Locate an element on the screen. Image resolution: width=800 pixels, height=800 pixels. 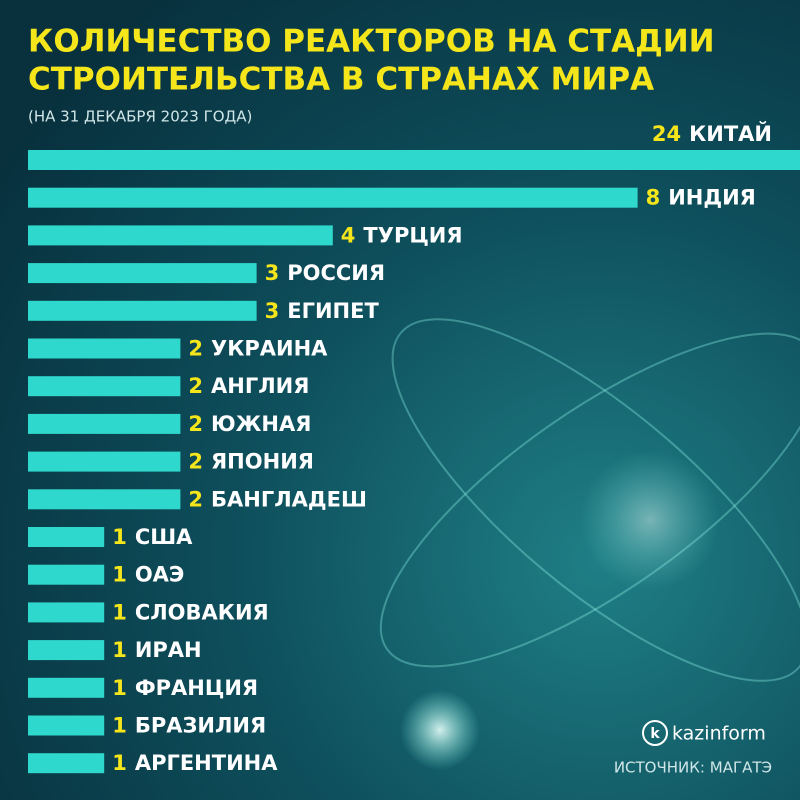
bar-label: 1 ИРАН is located at coordinates (156, 650).